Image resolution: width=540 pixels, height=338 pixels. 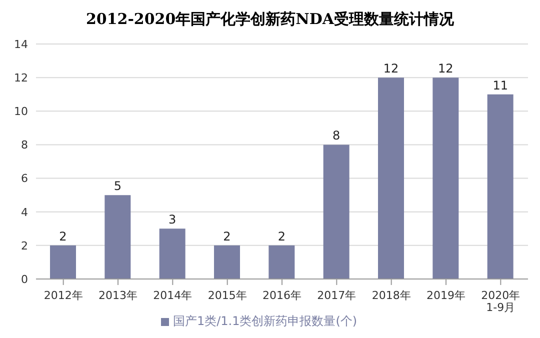 What do you see at coordinates (24, 279) in the screenshot?
I see `y-tick-label: 0` at bounding box center [24, 279].